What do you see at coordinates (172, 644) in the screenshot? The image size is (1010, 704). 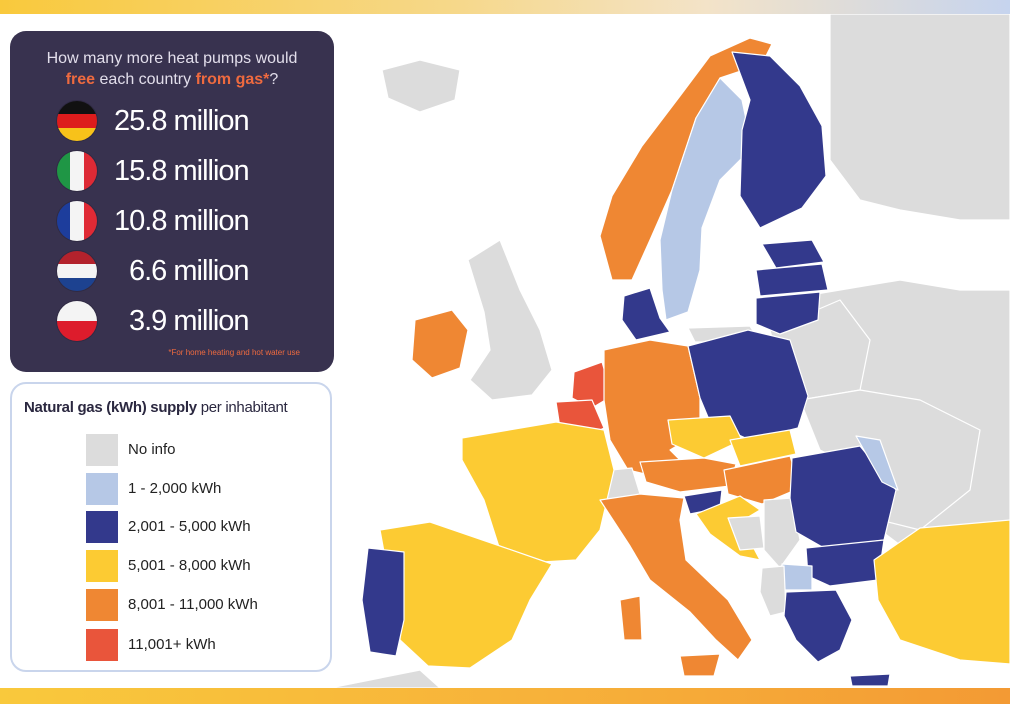 I see `legend-label: 11,001+ kWh` at bounding box center [172, 644].